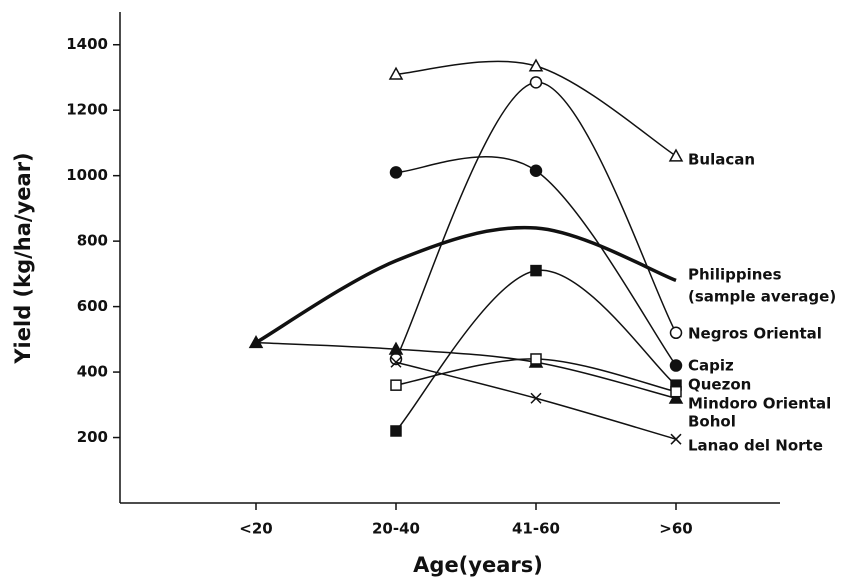 The height and width of the screenshot is (582, 855). Describe the element at coordinates (721, 160) in the screenshot. I see `legend-label: Bulacan` at that location.